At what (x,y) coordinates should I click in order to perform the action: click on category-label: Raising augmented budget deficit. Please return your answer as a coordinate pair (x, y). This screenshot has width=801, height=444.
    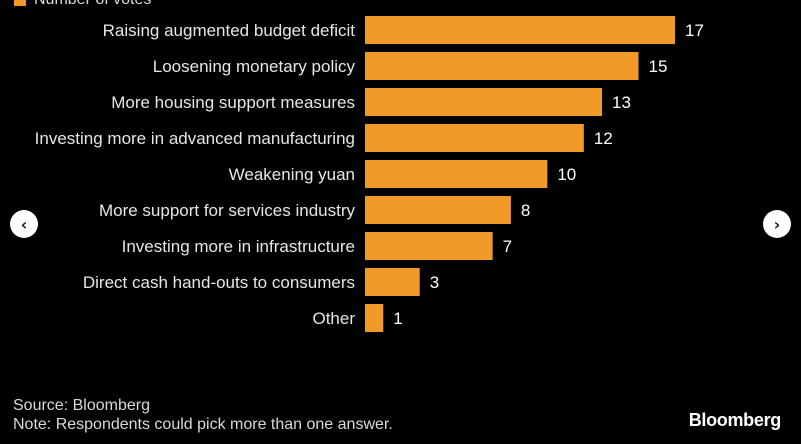
    Looking at the image, I should click on (229, 30).